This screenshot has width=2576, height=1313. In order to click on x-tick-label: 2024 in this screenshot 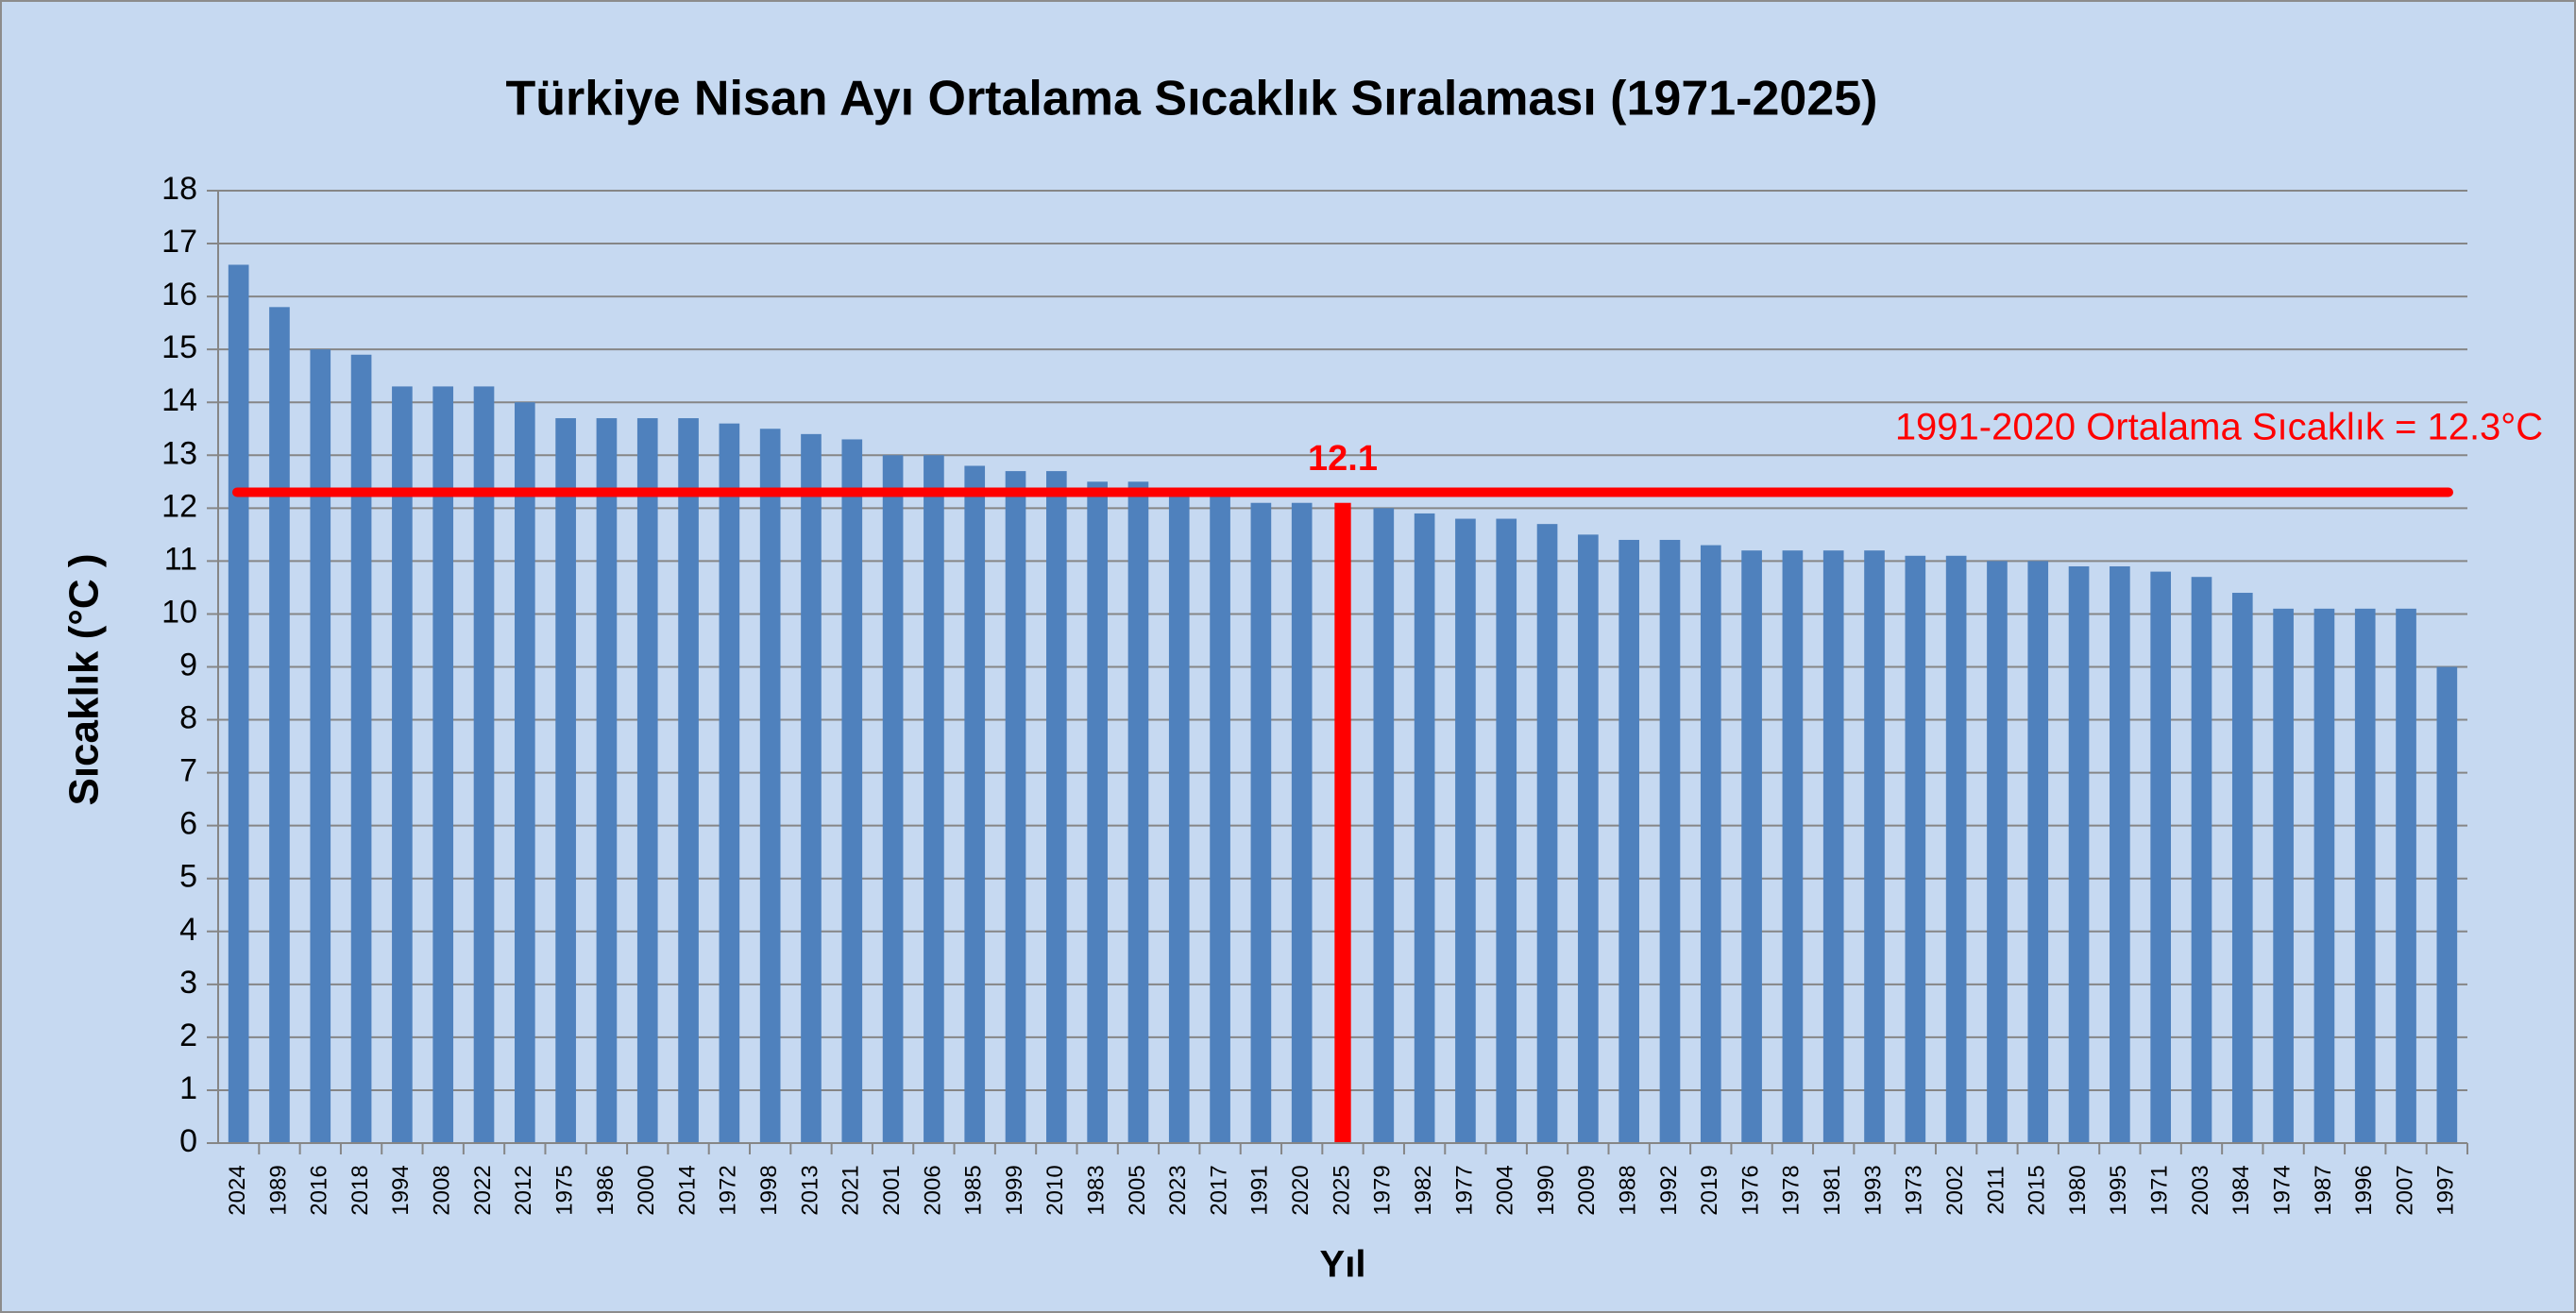, I will do `click(237, 1190)`.